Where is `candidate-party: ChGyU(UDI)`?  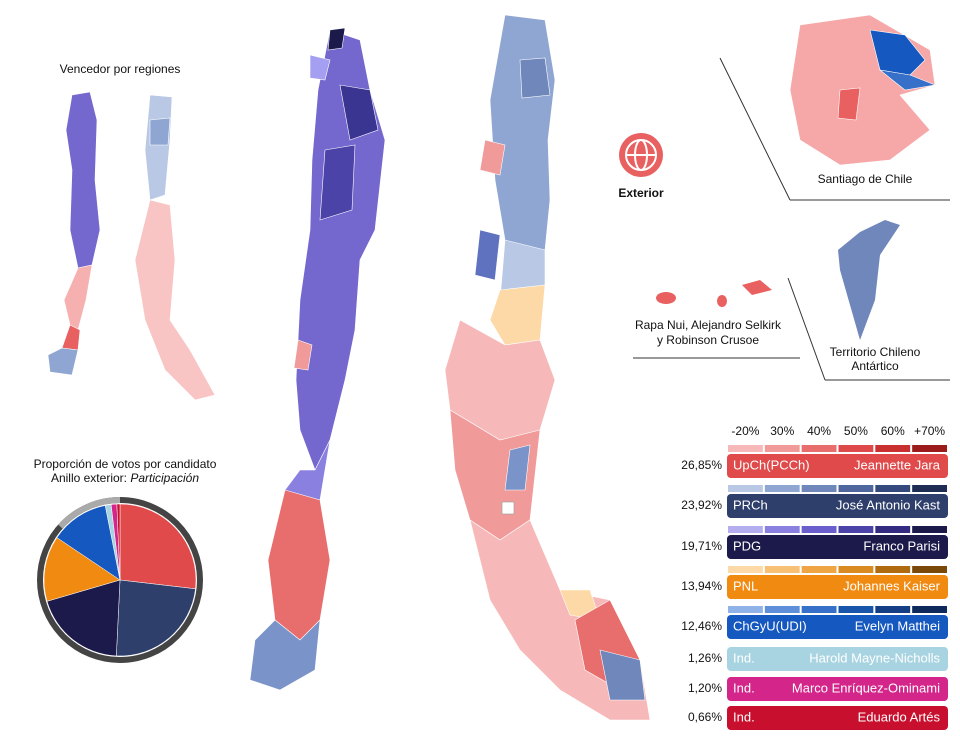 candidate-party: ChGyU(UDI) is located at coordinates (770, 625).